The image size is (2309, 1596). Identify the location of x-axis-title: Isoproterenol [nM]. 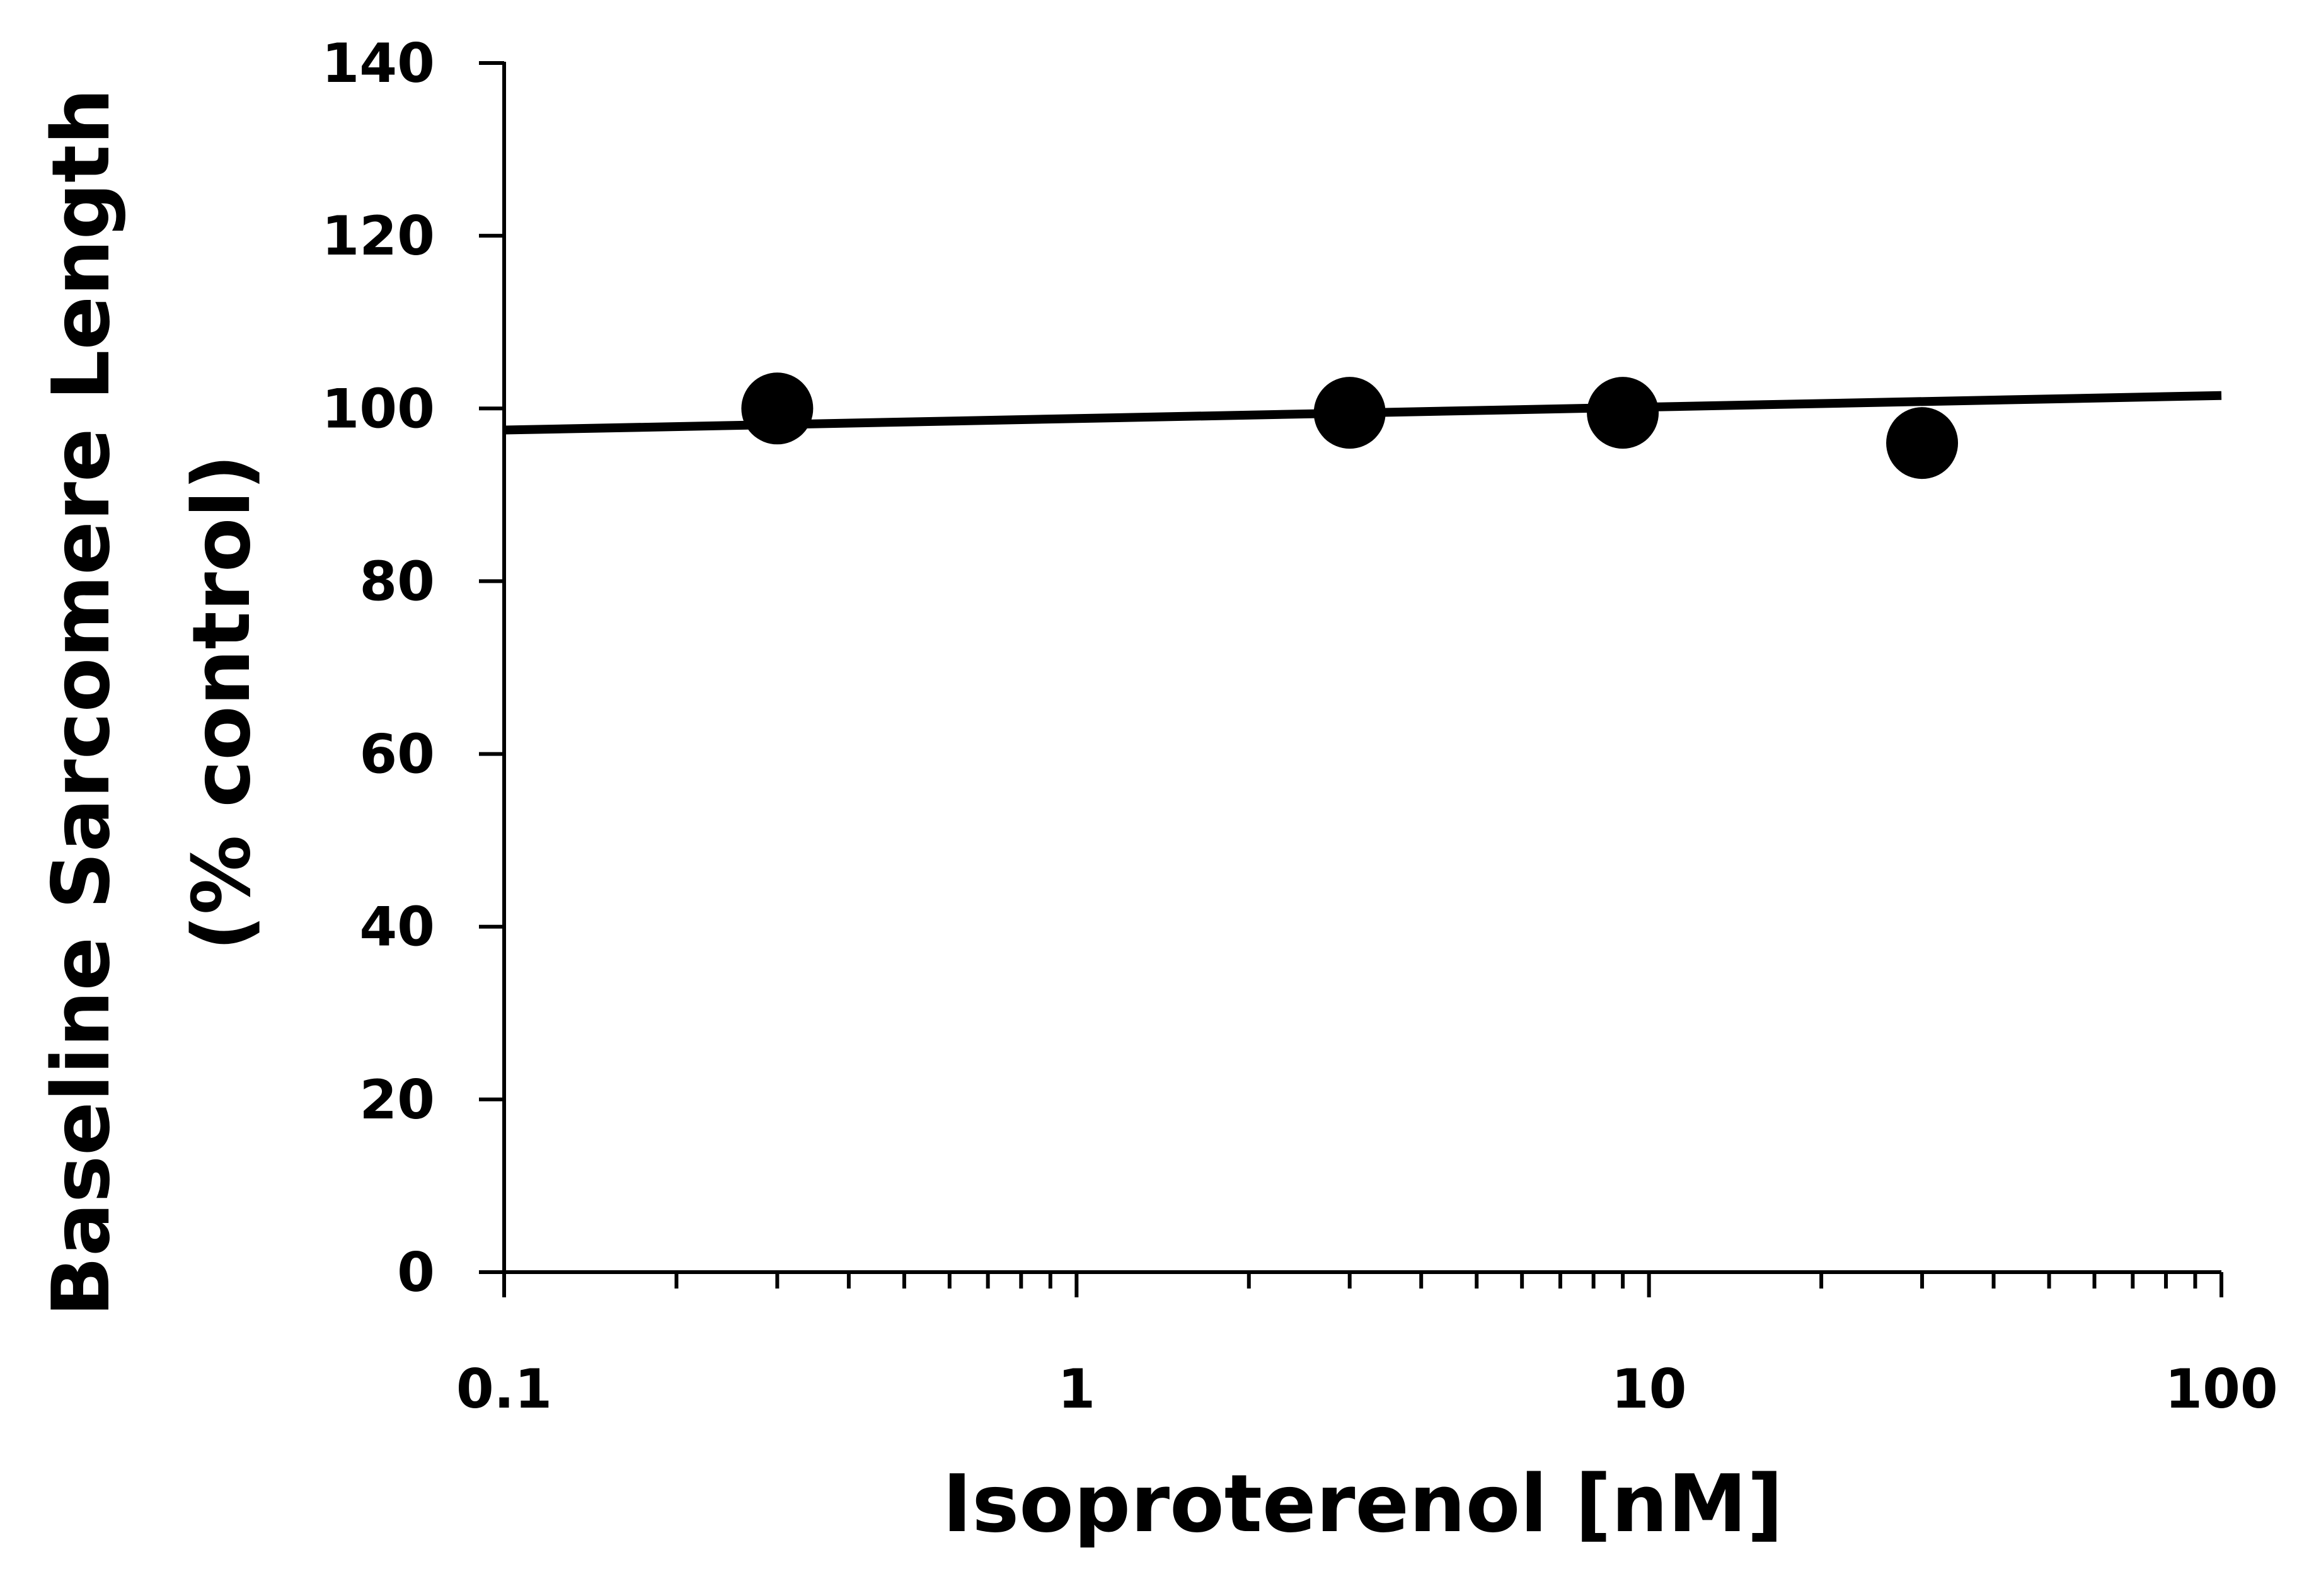
(1362, 1503).